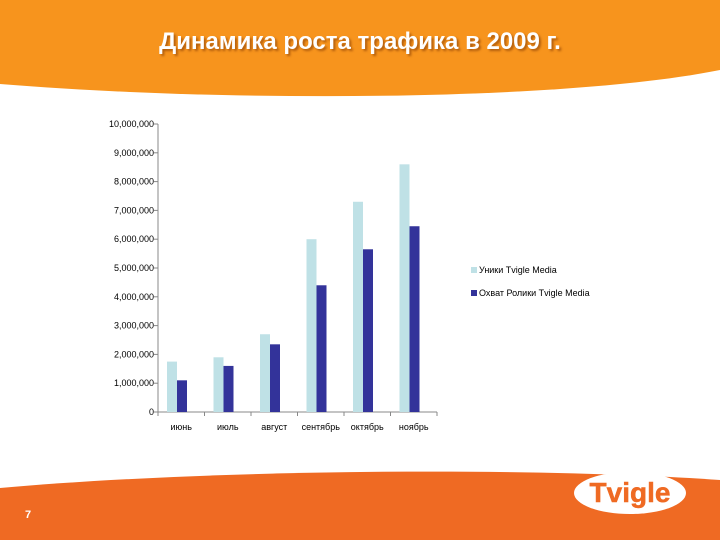 The image size is (720, 540). I want to click on svg-text: Tvigle, so click(630, 492).